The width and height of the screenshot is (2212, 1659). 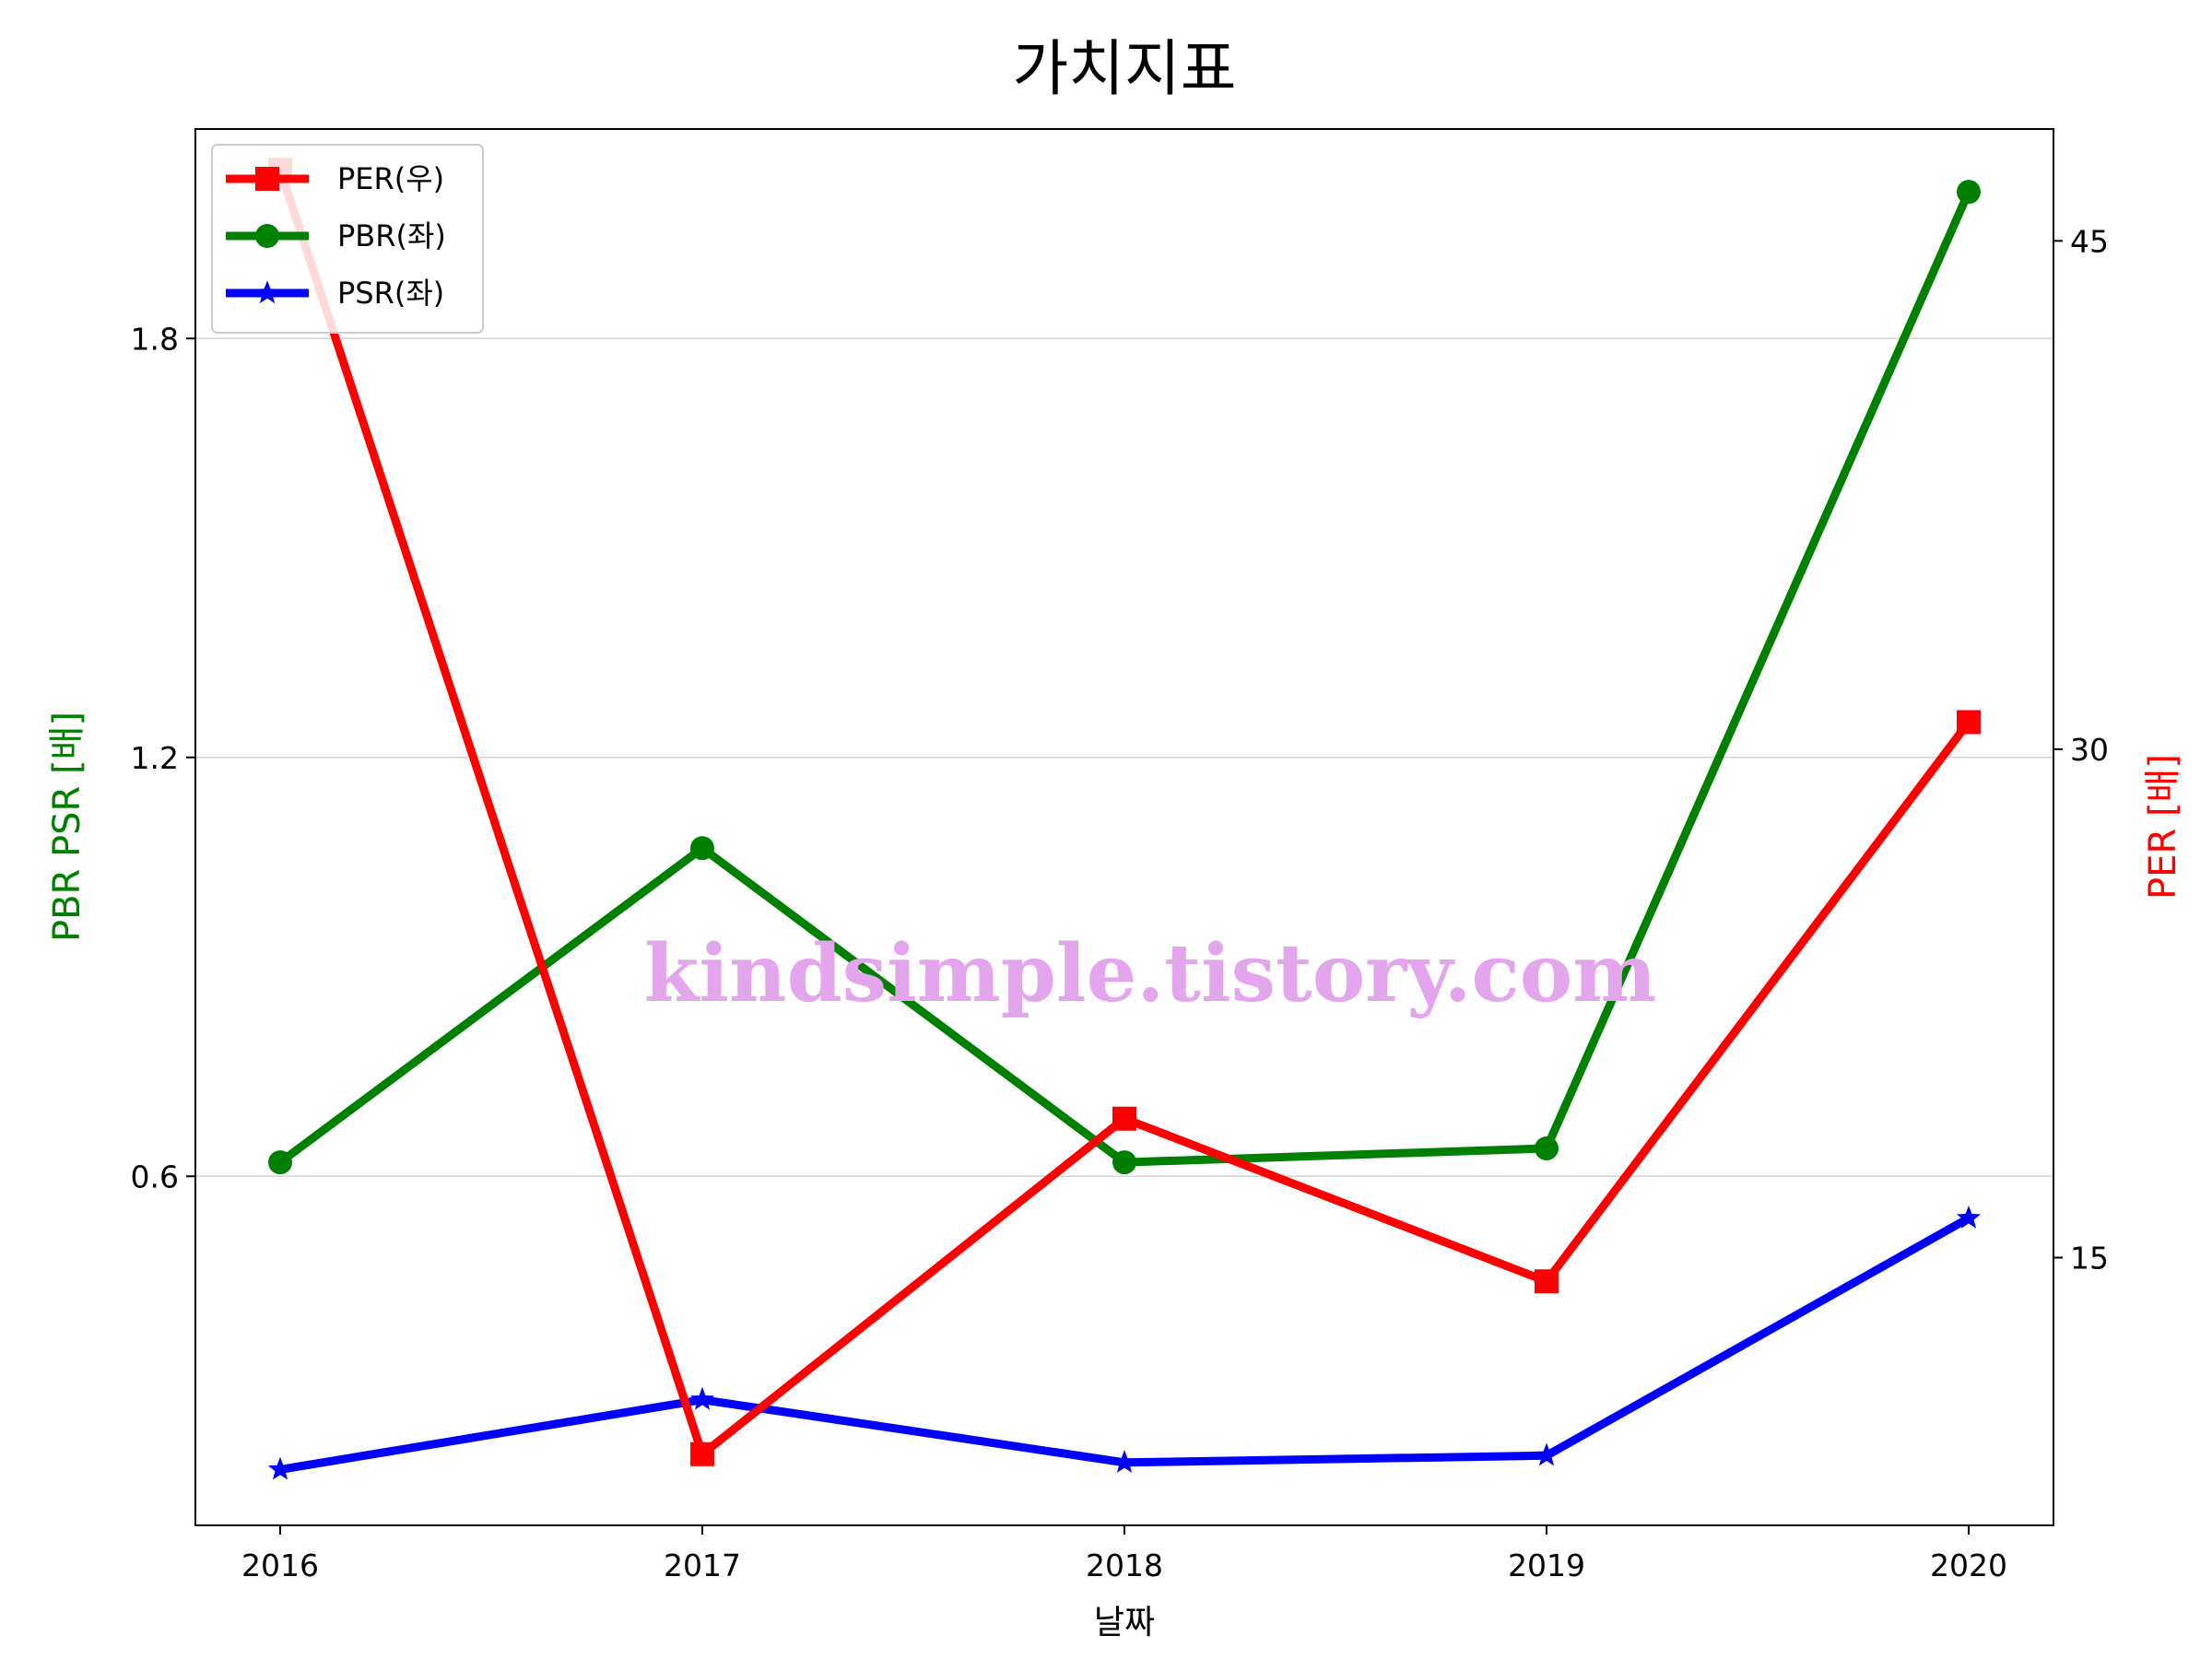 I want to click on legend-label: PBR(좌), so click(x=391, y=235).